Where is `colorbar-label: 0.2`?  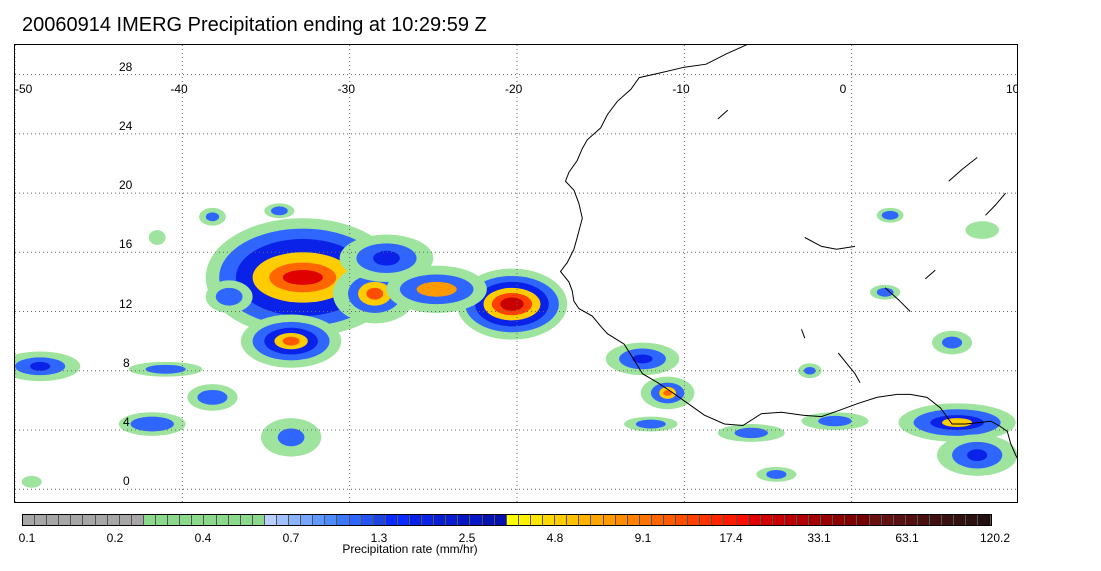
colorbar-label: 0.2 is located at coordinates (115, 538).